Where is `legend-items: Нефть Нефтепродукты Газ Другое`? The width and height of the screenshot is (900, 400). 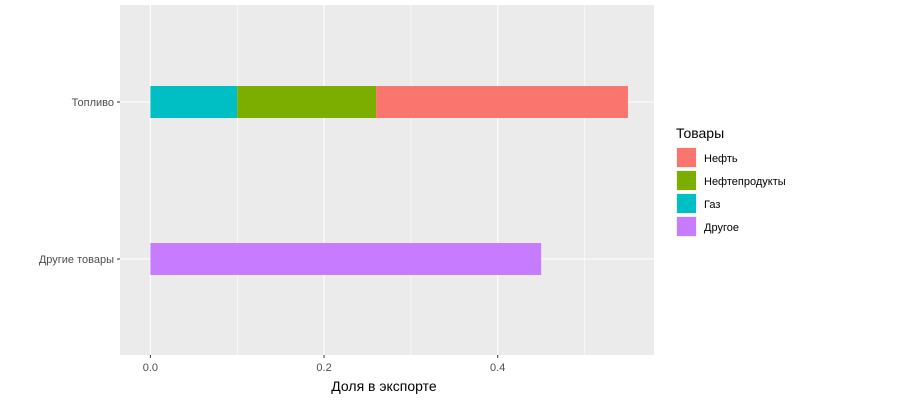
legend-items: Нефть Нефтепродукты Газ Другое is located at coordinates (731, 192).